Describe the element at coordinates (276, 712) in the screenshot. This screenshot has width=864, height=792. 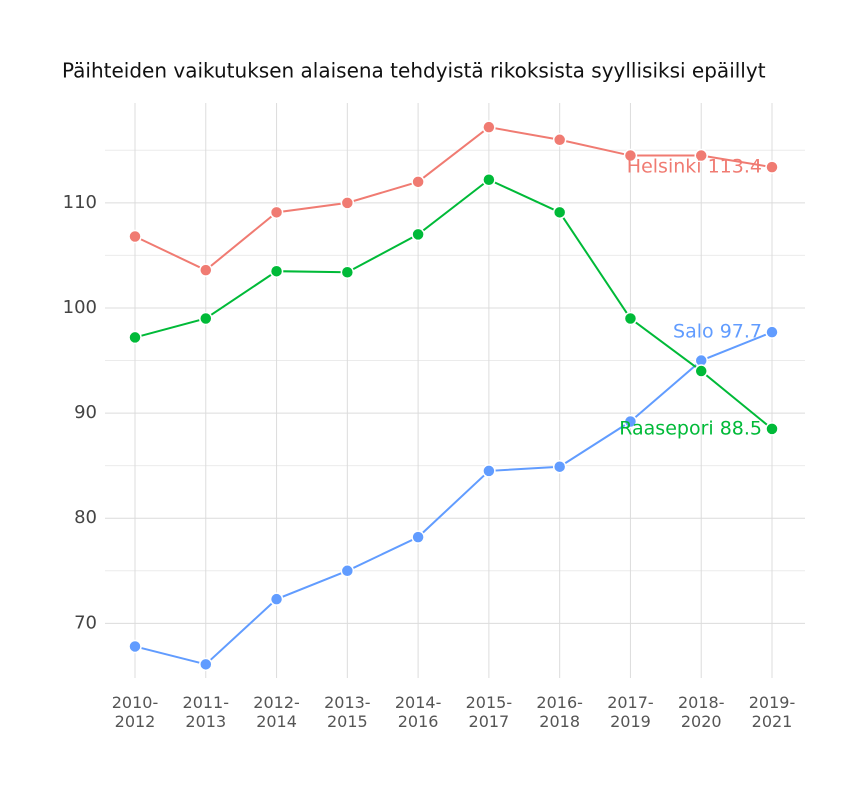
I see `x-tick-label: 2012- 2014` at that location.